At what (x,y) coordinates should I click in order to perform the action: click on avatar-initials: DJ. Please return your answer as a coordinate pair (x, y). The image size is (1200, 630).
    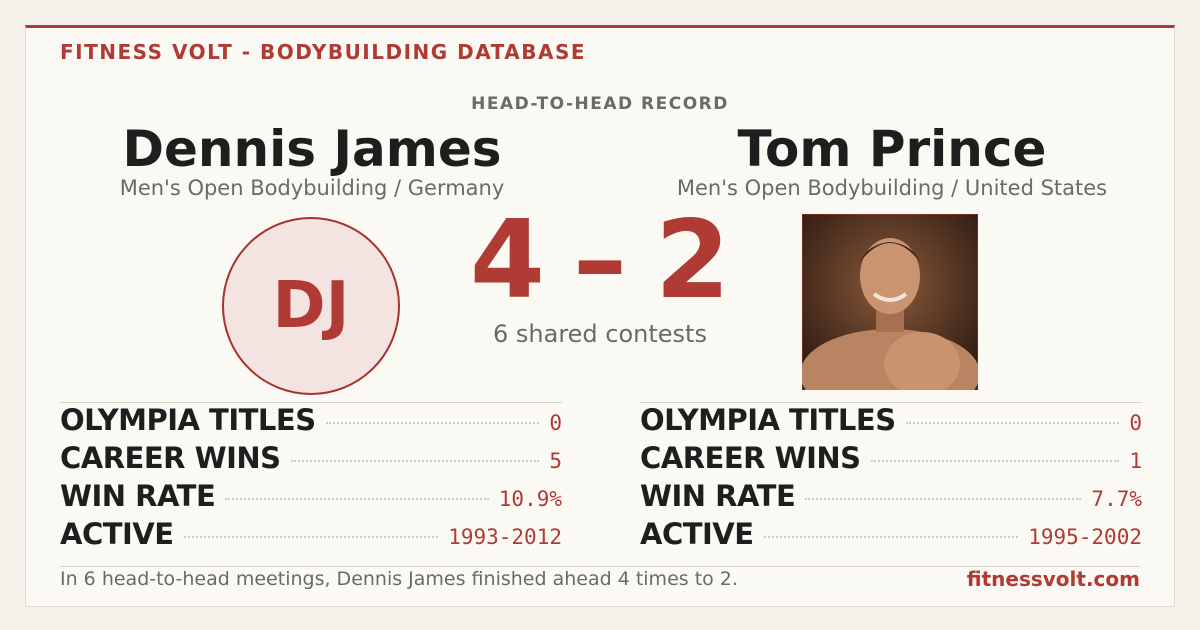
    Looking at the image, I should click on (311, 306).